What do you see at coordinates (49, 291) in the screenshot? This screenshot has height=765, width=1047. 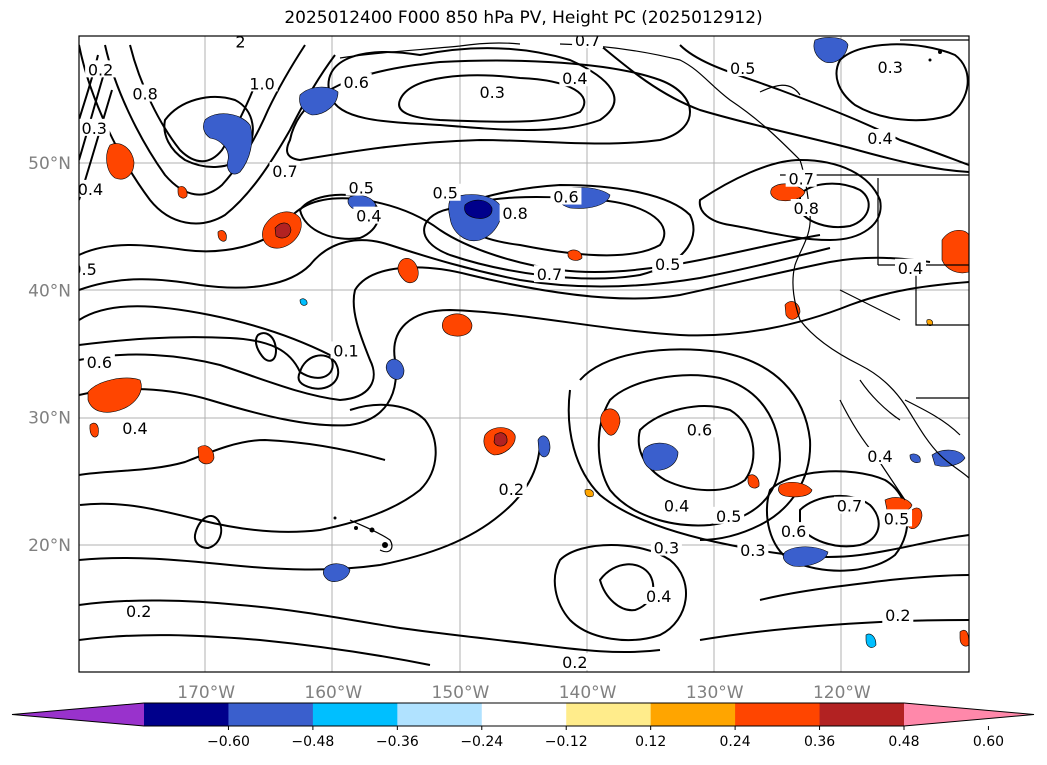 I see `lat-label: 40°N` at bounding box center [49, 291].